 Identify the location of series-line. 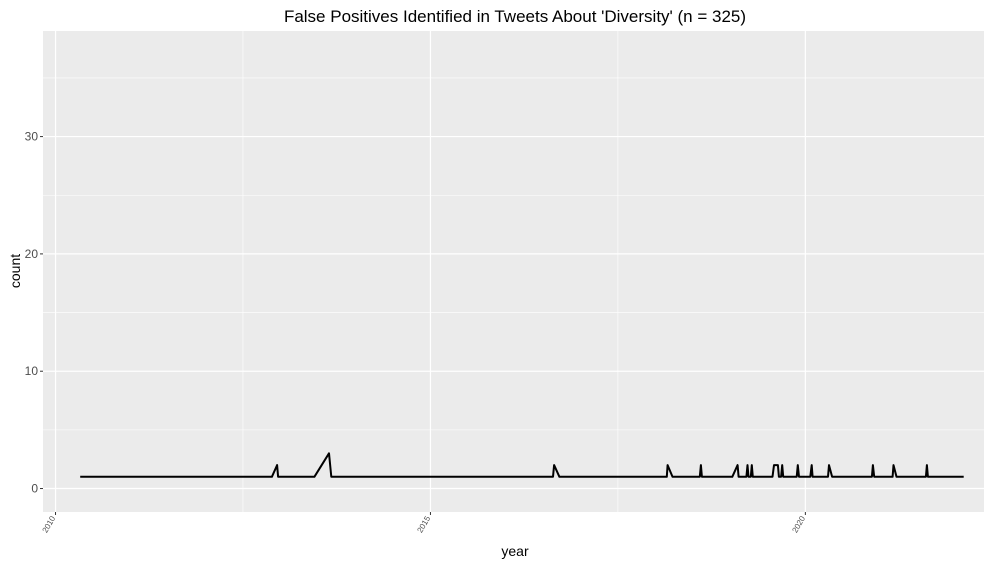
(522, 465).